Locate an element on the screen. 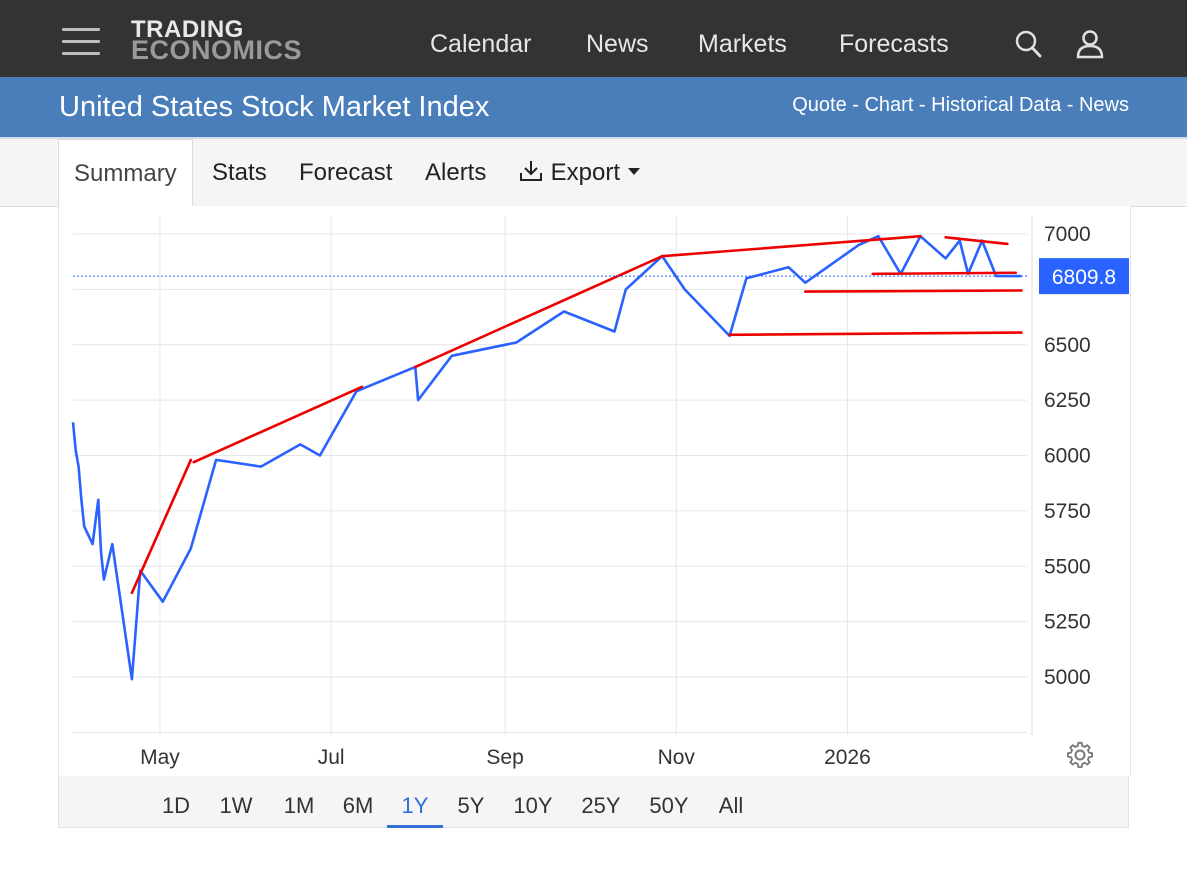 The height and width of the screenshot is (890, 1187). y-tick-label: 5500 is located at coordinates (1067, 566).